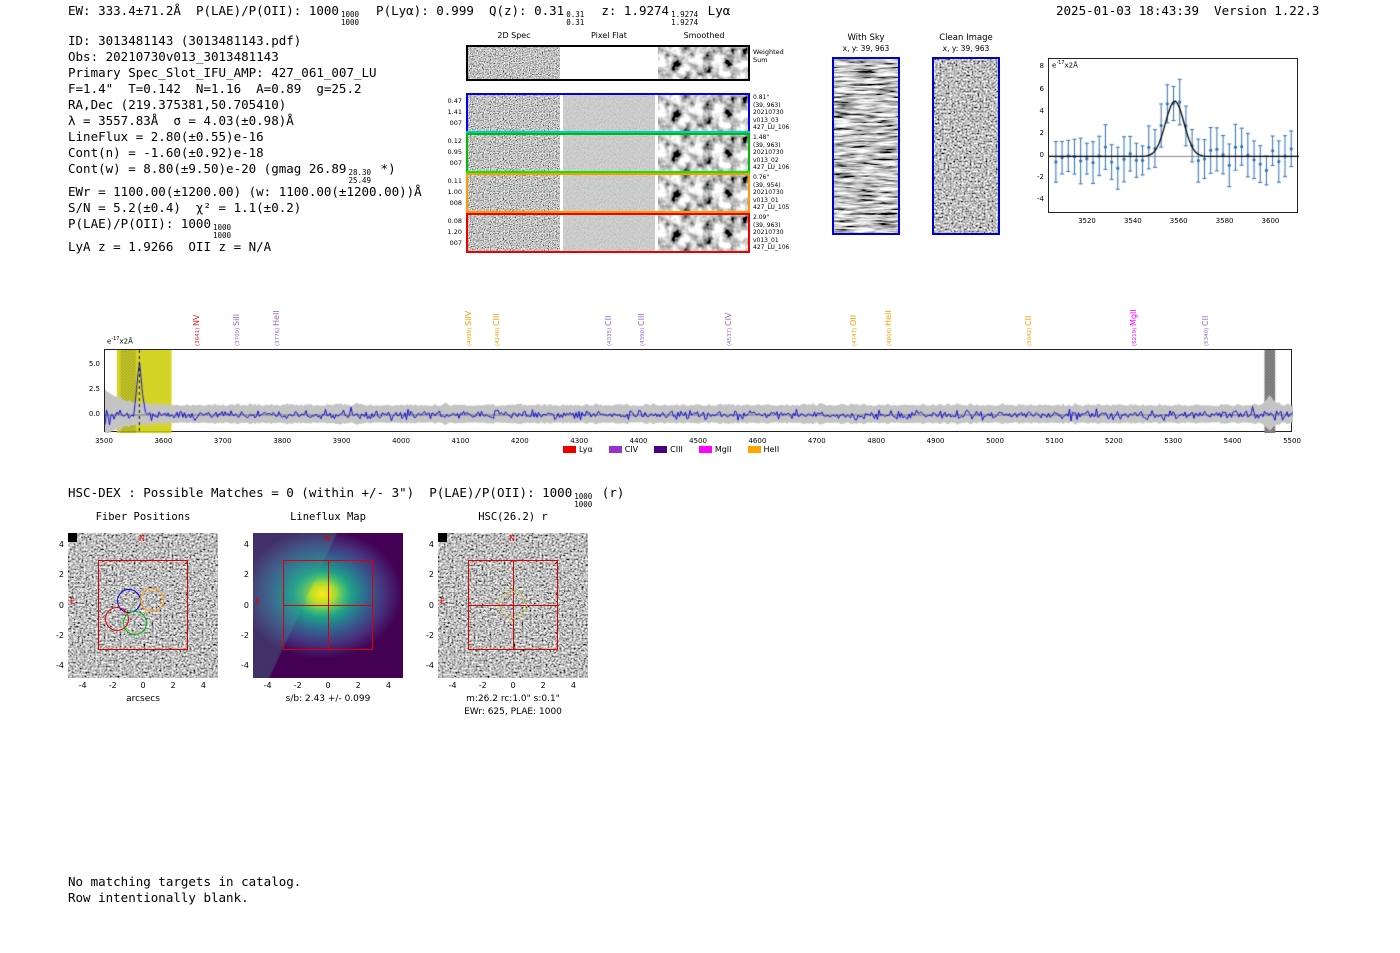  I want to click on spectrum-canvas, so click(699, 391).